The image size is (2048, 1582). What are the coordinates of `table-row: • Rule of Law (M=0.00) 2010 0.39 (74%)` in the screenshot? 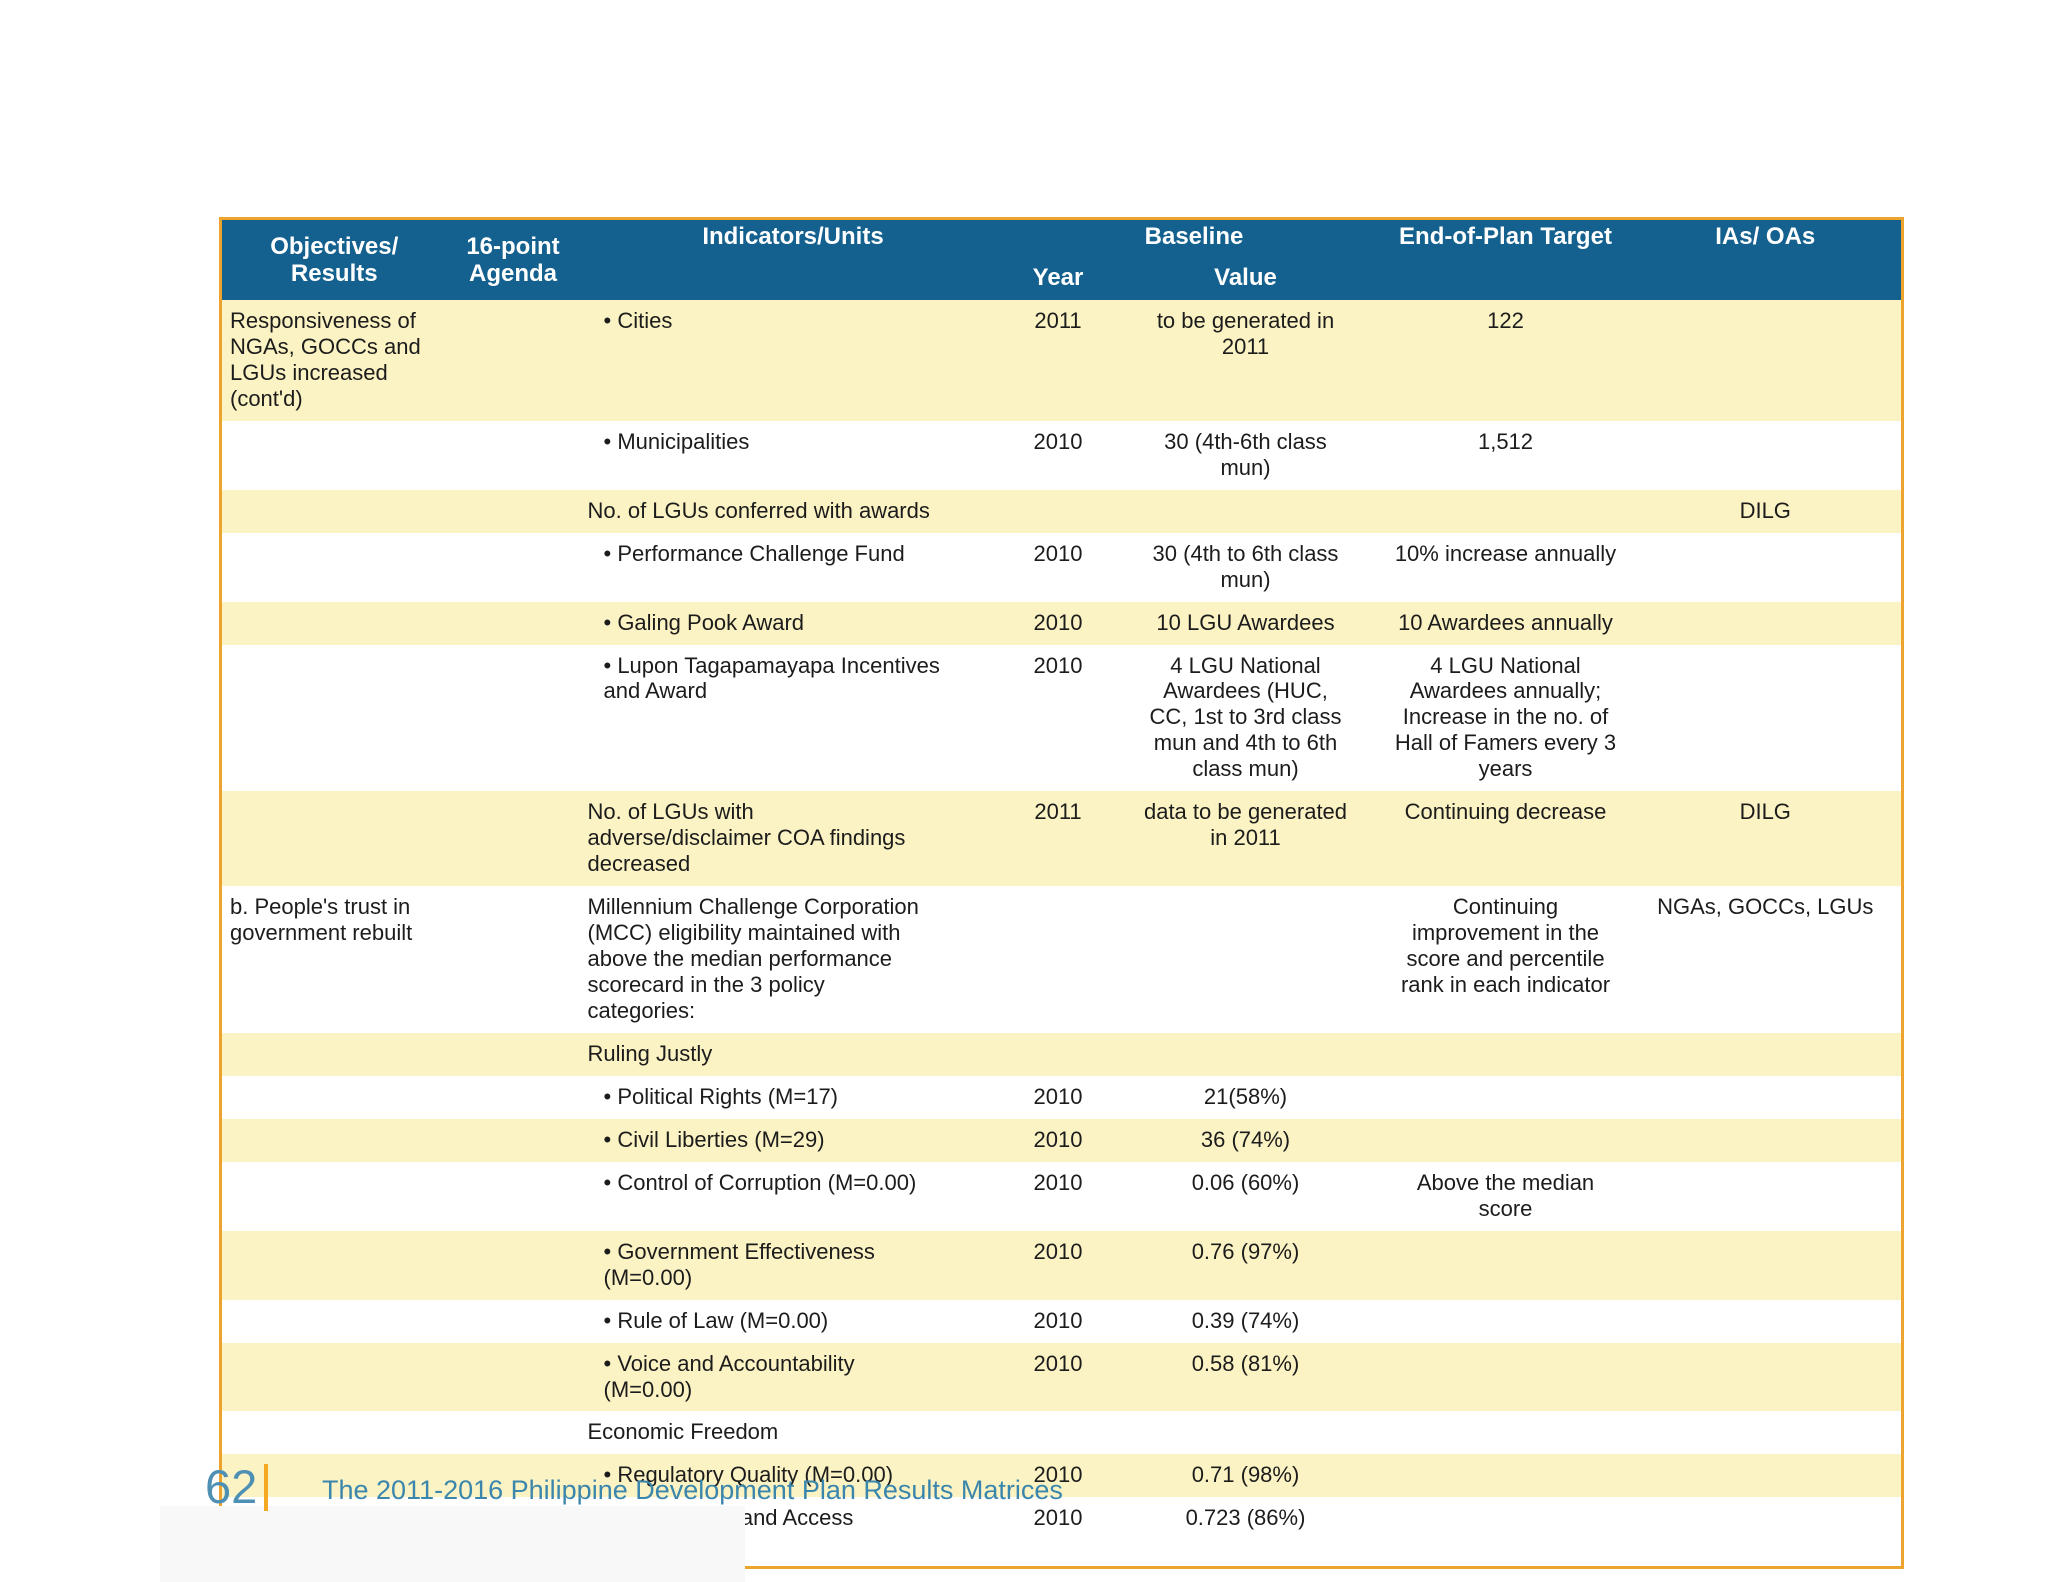 It's located at (1061, 1321).